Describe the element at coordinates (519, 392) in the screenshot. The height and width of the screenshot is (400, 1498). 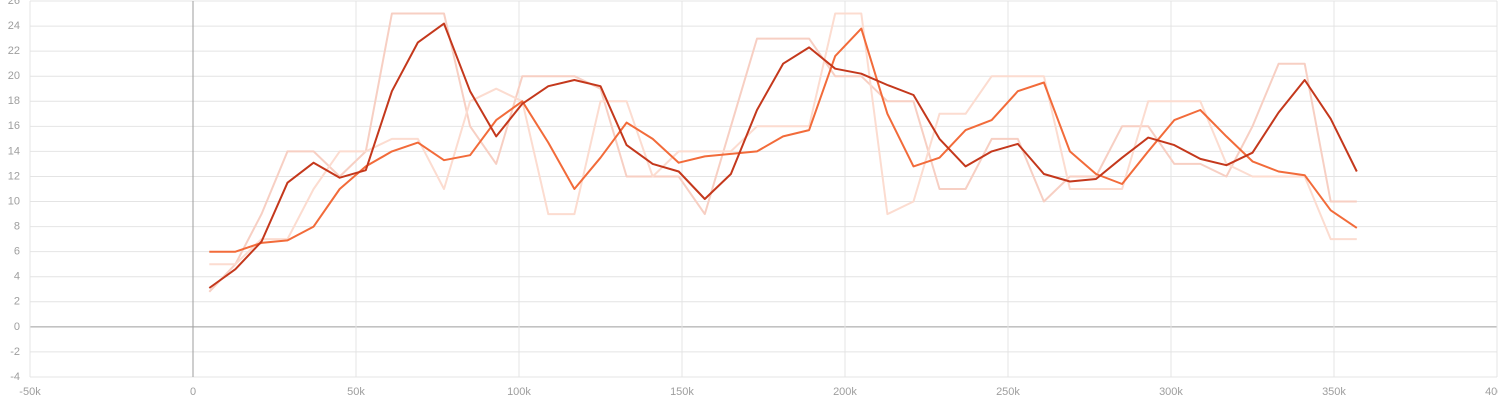
I see `x-tick-label: 100k` at that location.